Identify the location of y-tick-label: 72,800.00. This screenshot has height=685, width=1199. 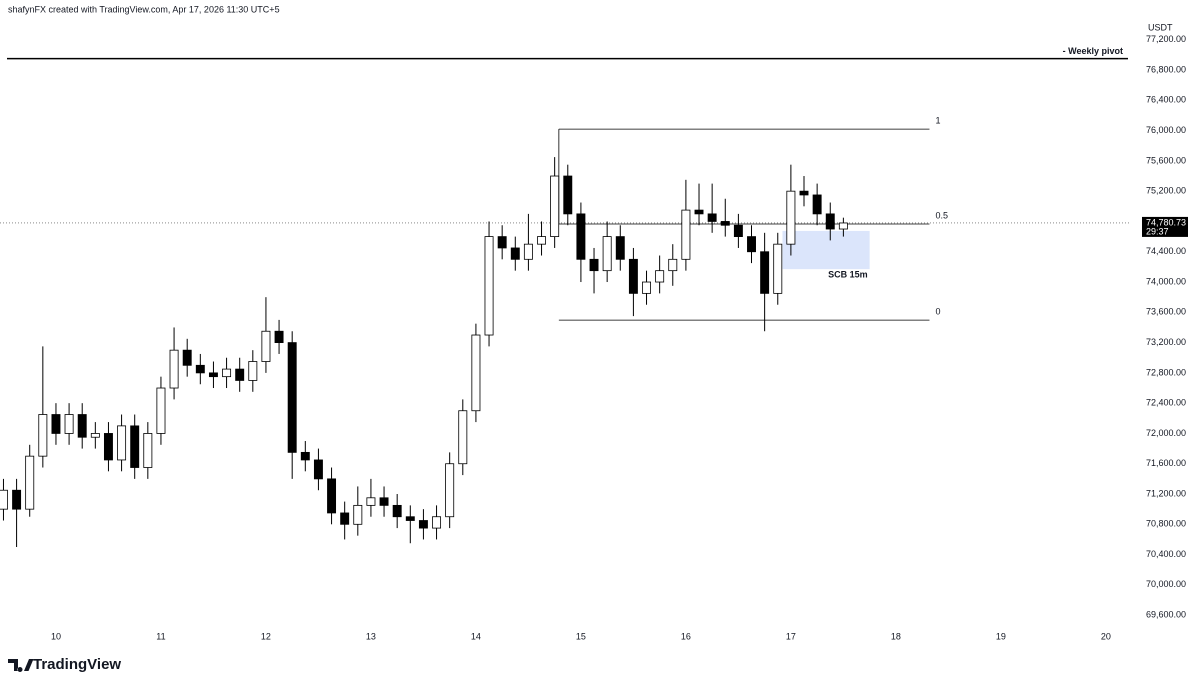
(1166, 372).